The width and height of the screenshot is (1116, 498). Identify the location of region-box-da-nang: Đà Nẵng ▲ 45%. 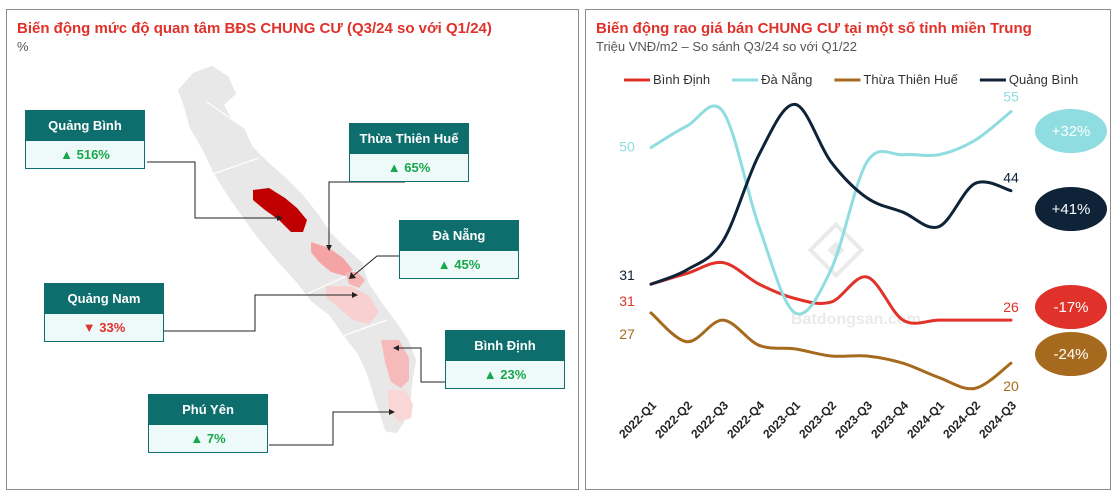
(459, 249).